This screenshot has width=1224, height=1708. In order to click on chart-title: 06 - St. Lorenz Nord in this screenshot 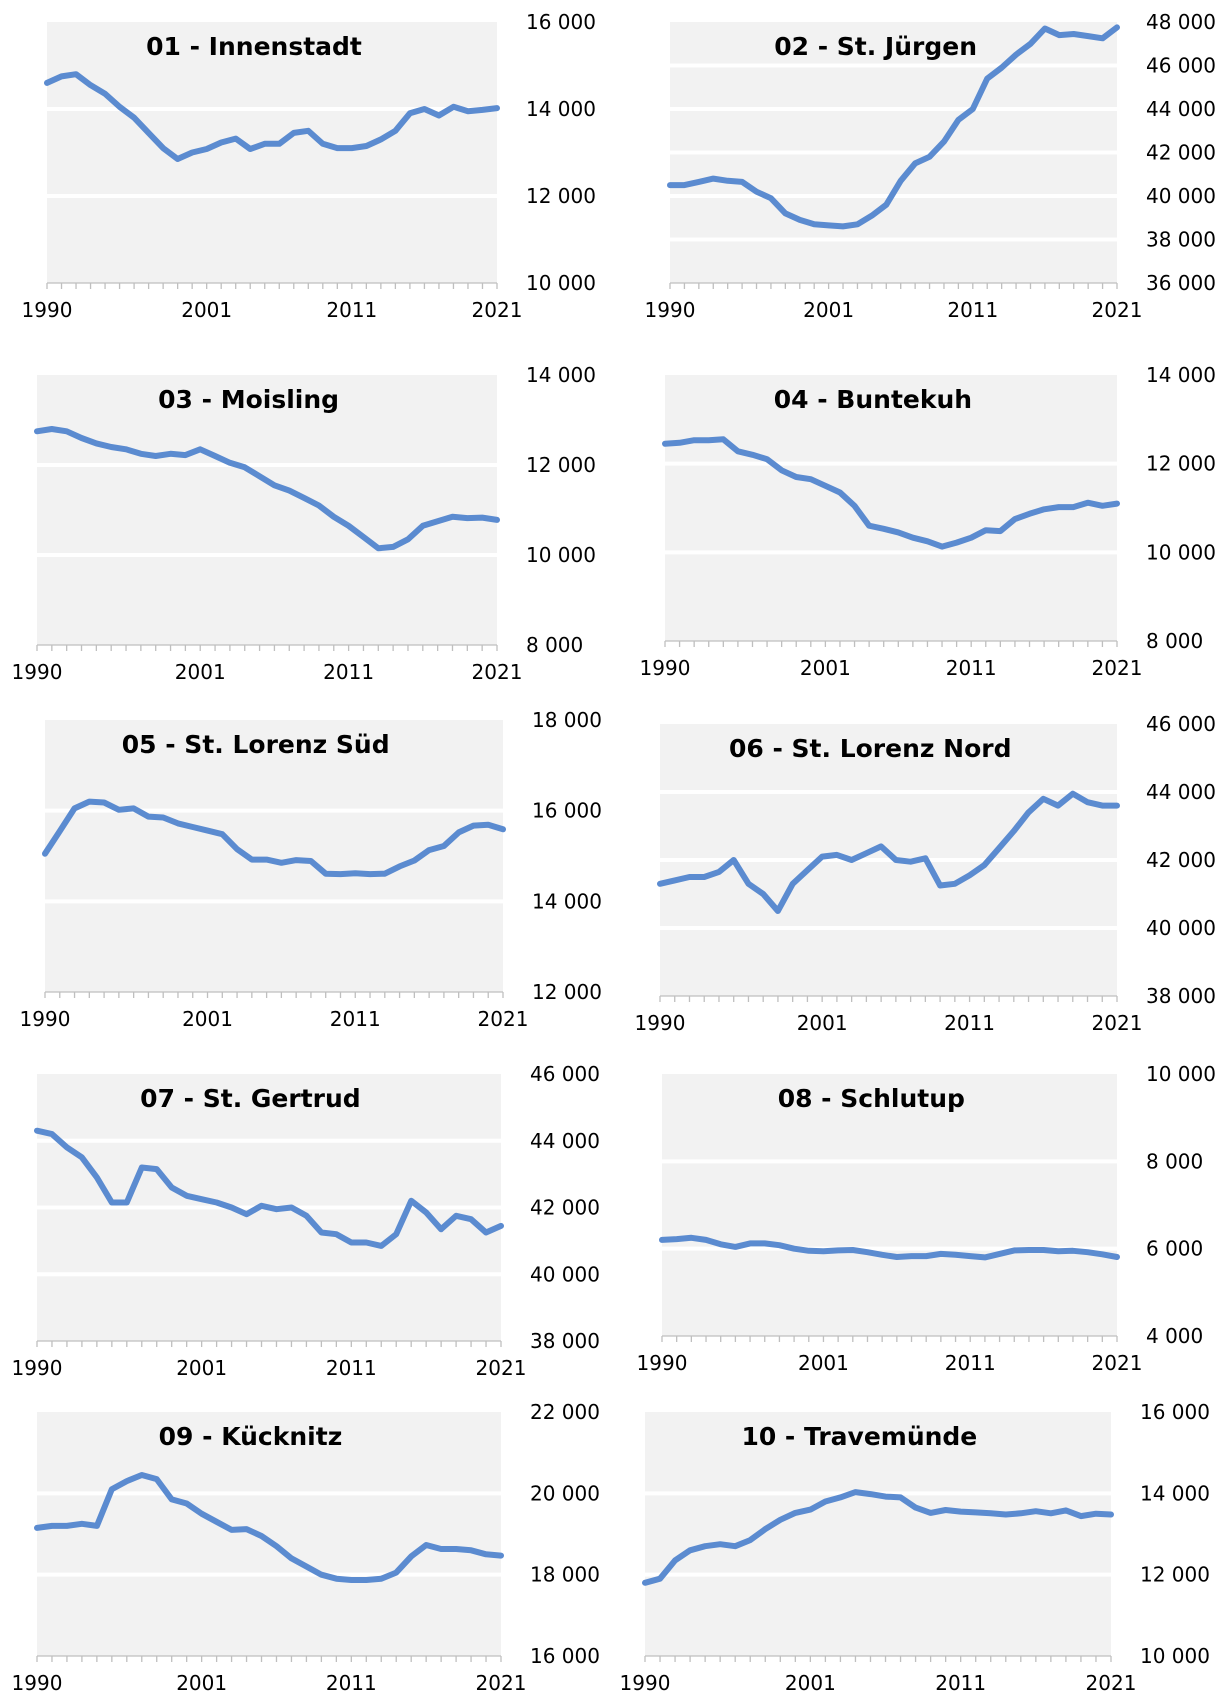, I will do `click(870, 748)`.